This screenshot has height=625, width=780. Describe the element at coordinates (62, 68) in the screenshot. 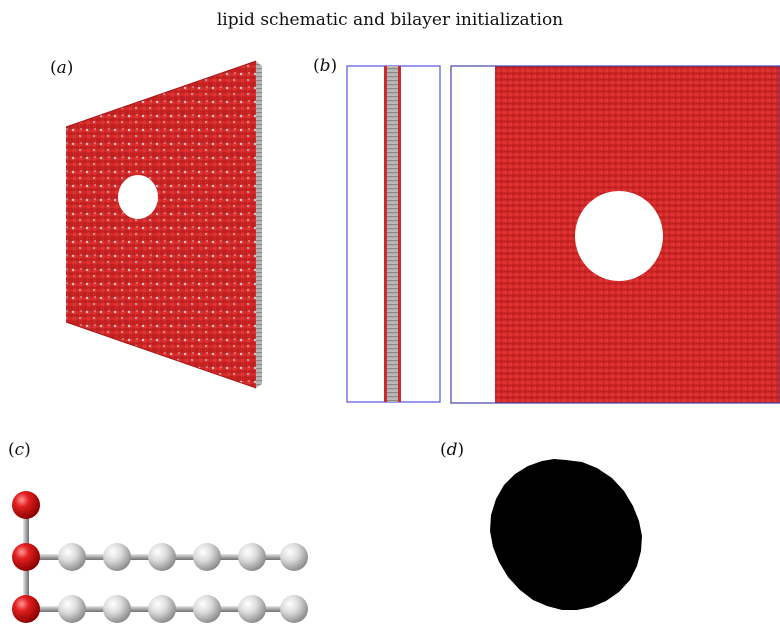

I see `panel-label-a: (a)` at that location.